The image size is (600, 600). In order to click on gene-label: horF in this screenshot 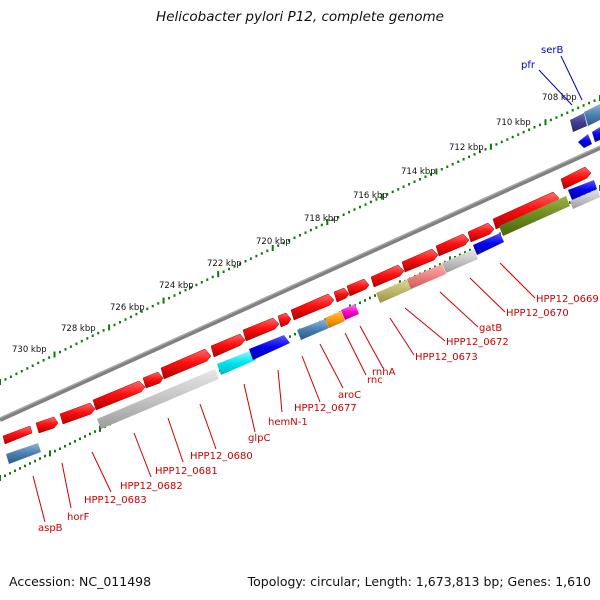, I will do `click(78, 517)`.